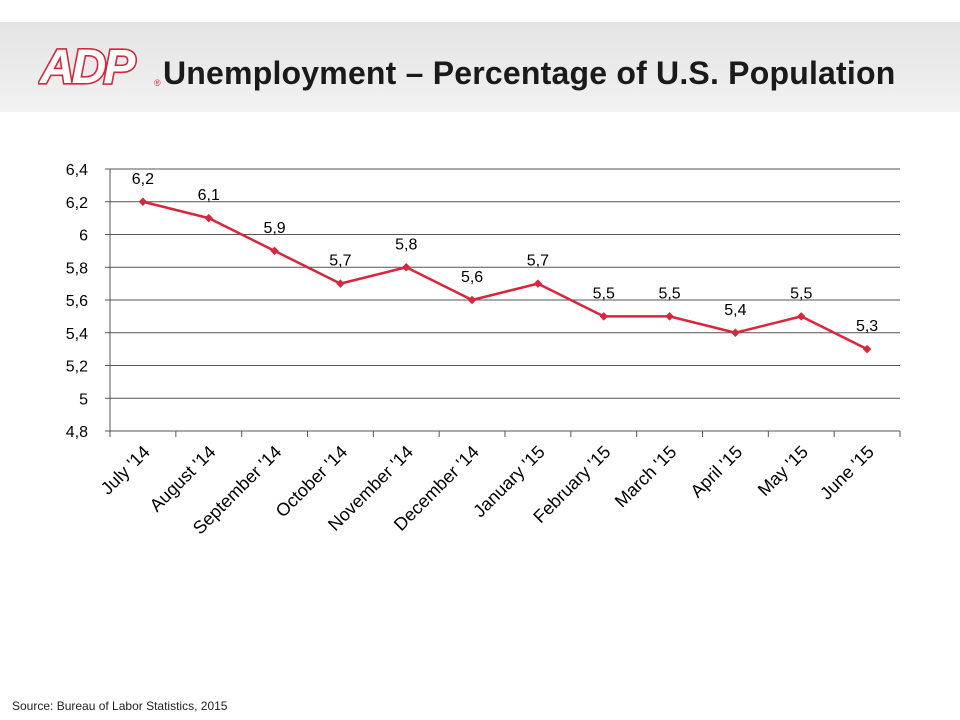 This screenshot has height=720, width=960. Describe the element at coordinates (125, 470) in the screenshot. I see `x-tick-label: July '14` at that location.